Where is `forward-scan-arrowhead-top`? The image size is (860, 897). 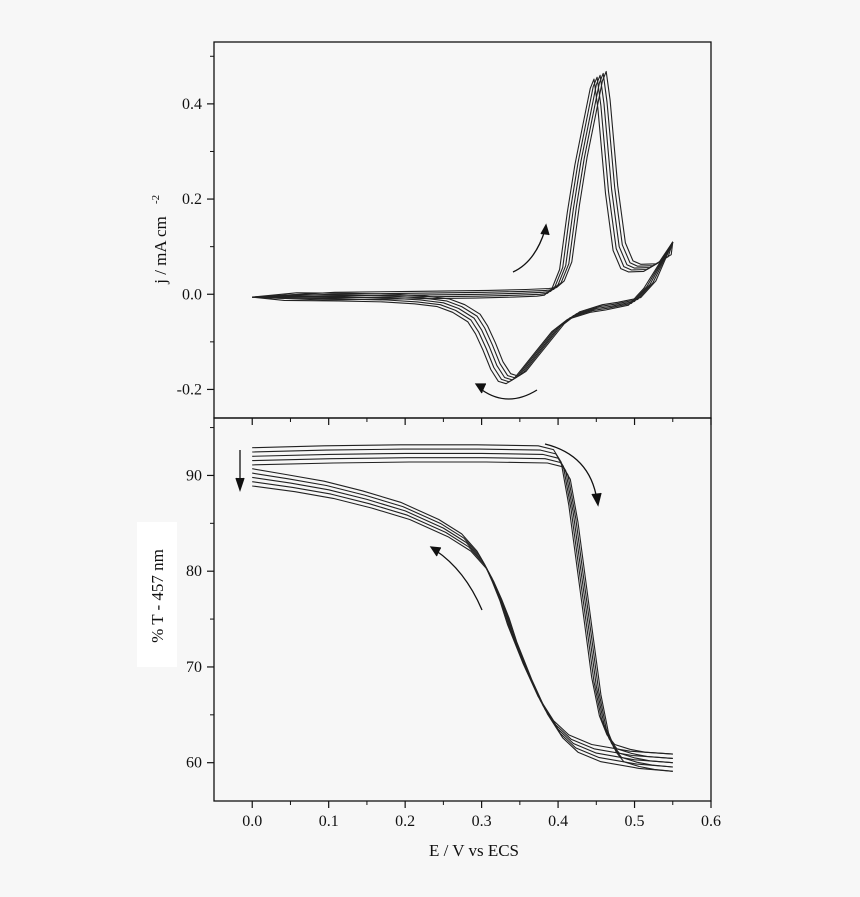 forward-scan-arrowhead-top is located at coordinates (545, 229).